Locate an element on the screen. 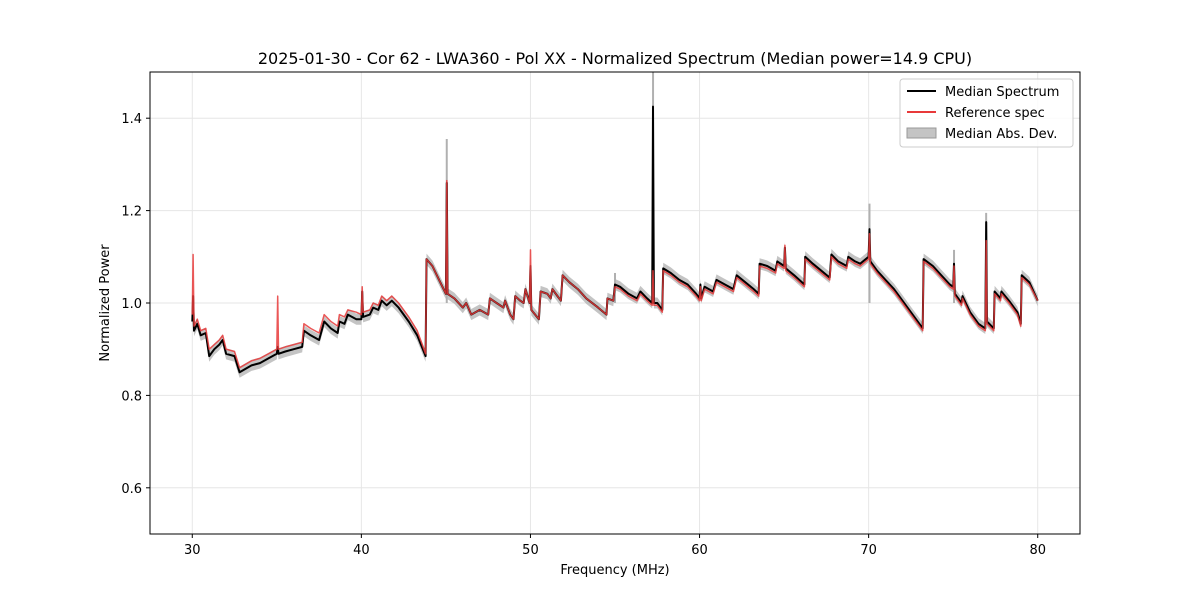 This screenshot has height=600, width=1200. y-tick-label: 1.0 is located at coordinates (131, 304).